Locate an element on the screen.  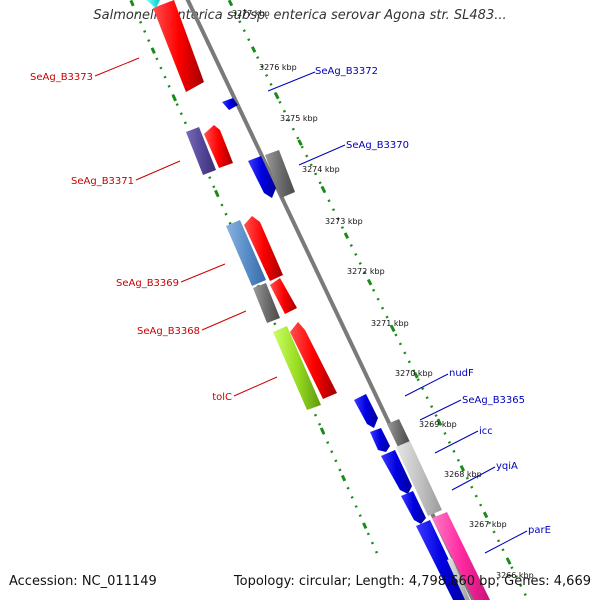
scale-label: 3270 kbp is located at coordinates (414, 373).